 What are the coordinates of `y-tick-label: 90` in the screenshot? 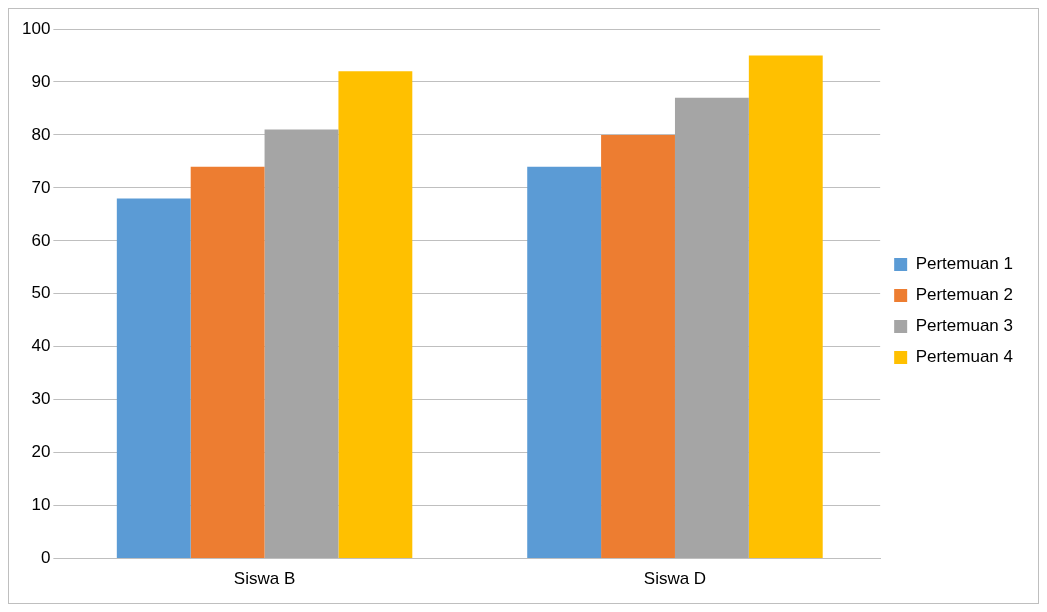 It's located at (41, 81).